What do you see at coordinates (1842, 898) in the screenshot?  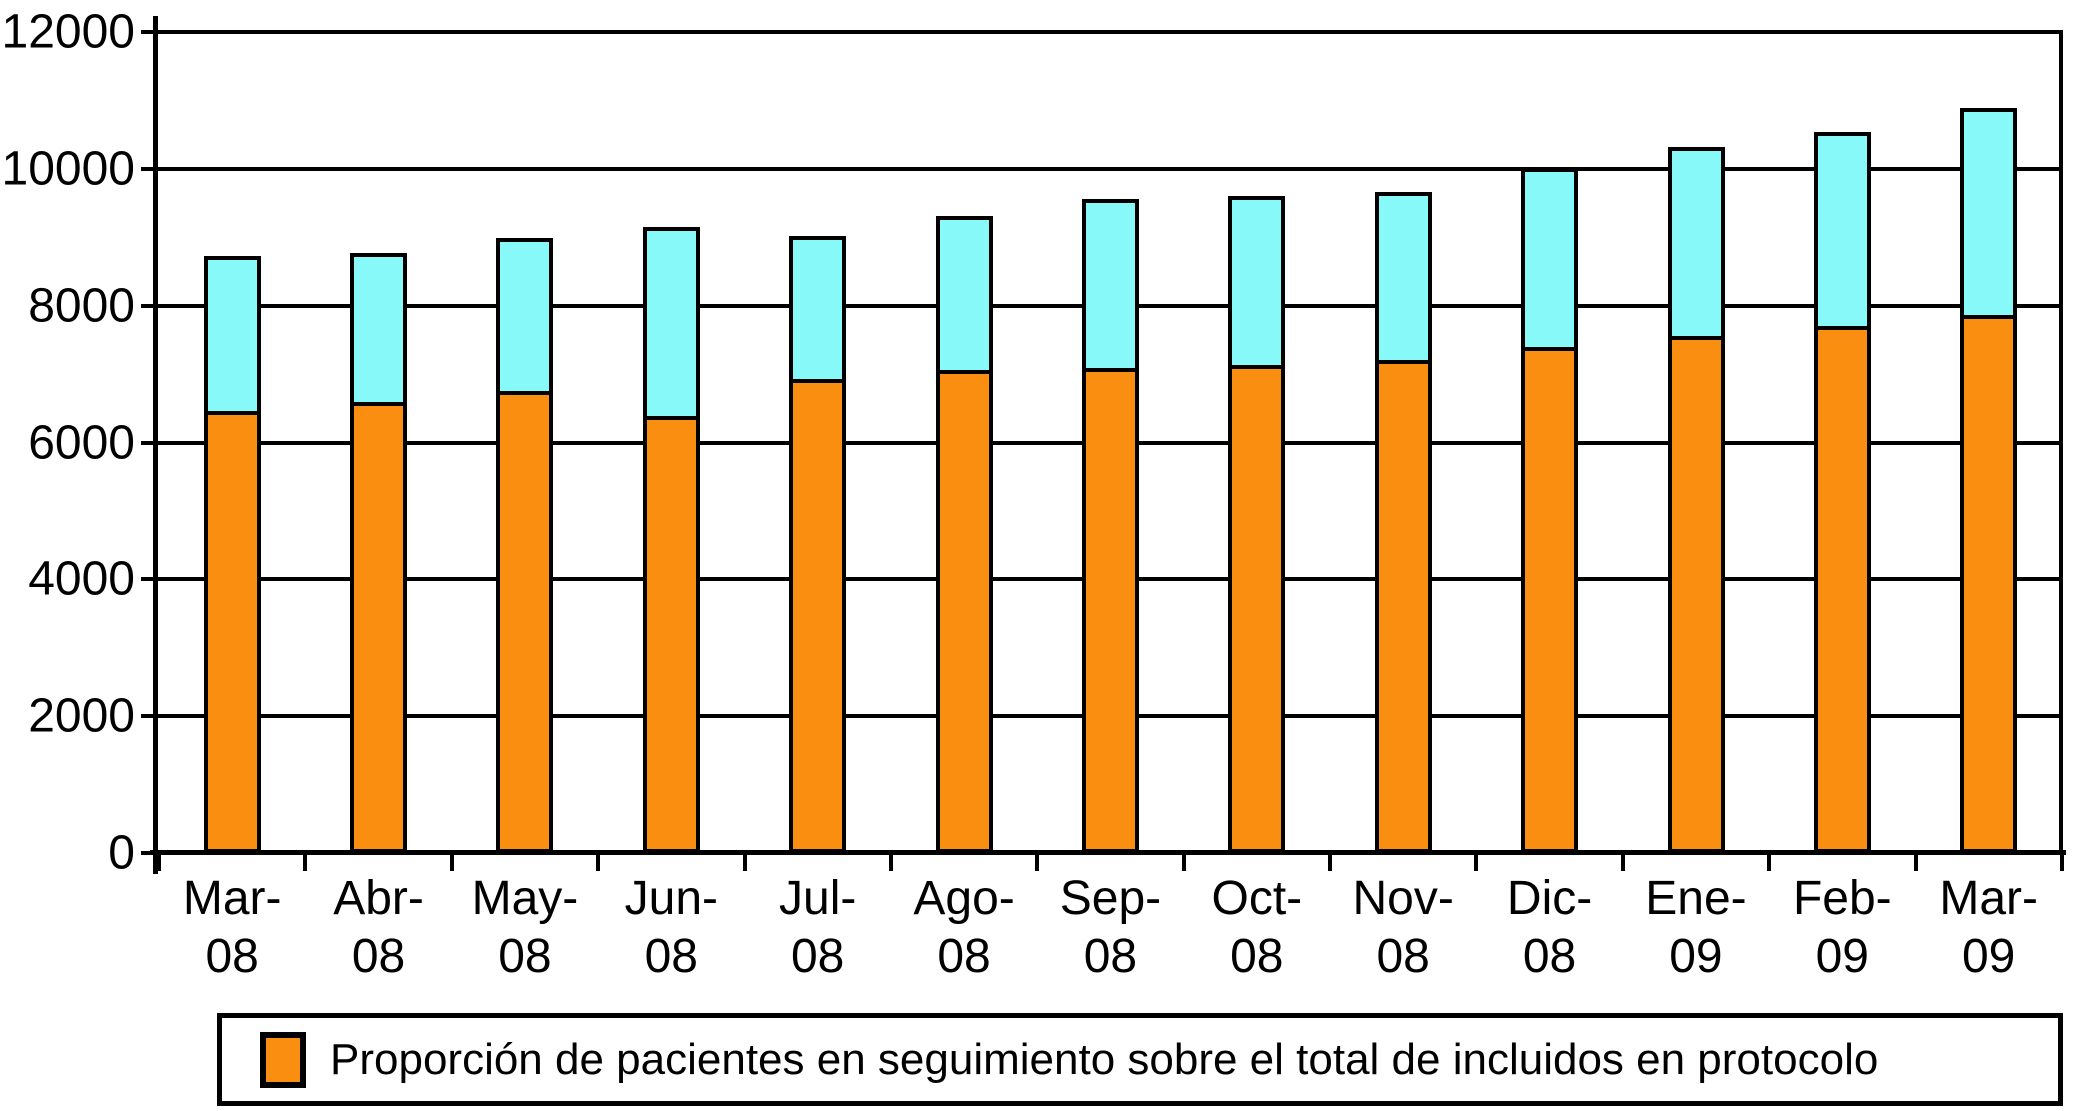 I see `x-axis-label-line: Feb-` at bounding box center [1842, 898].